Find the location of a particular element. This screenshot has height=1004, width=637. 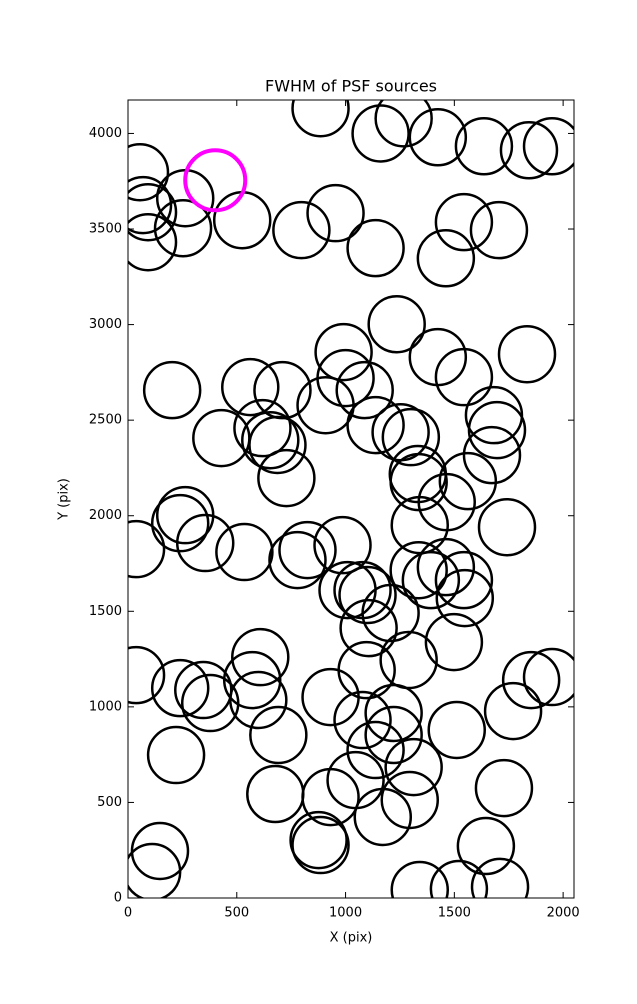

y-tick-label: 1500 is located at coordinates (105, 611).